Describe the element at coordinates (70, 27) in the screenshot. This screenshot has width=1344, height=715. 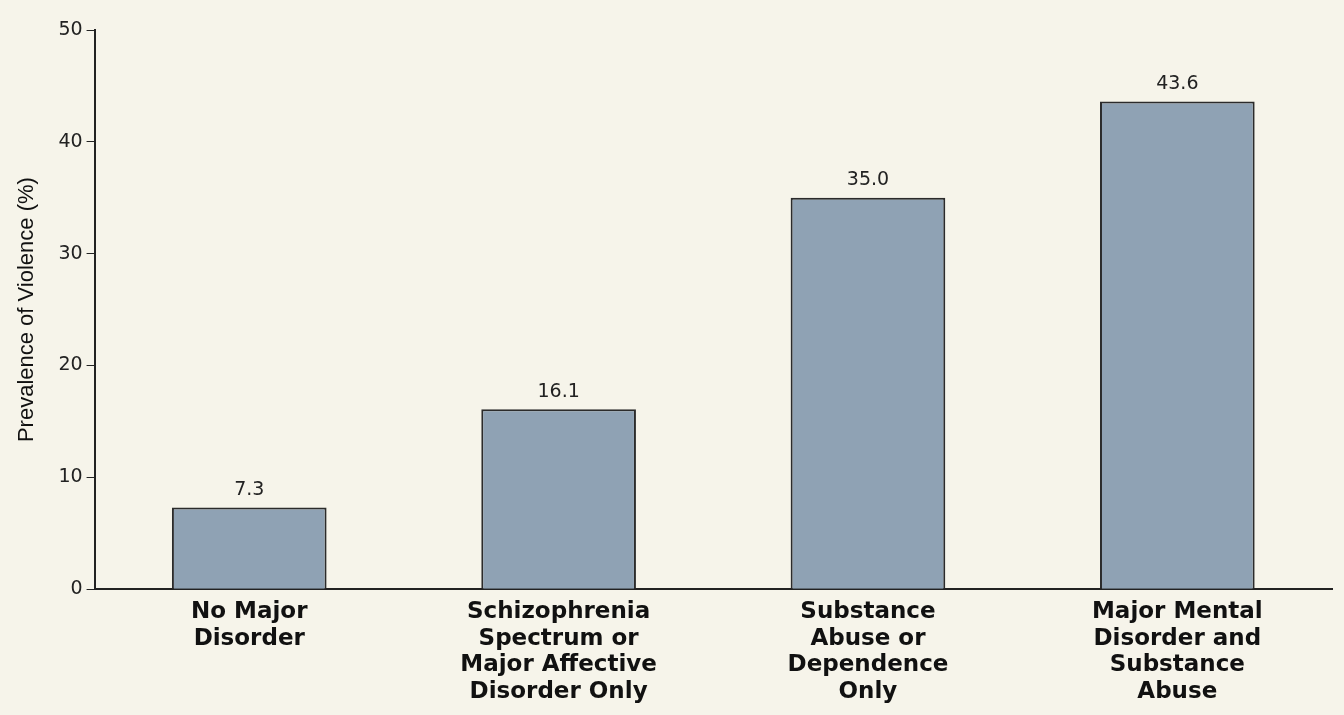
I see `y-tick-label: 50` at that location.